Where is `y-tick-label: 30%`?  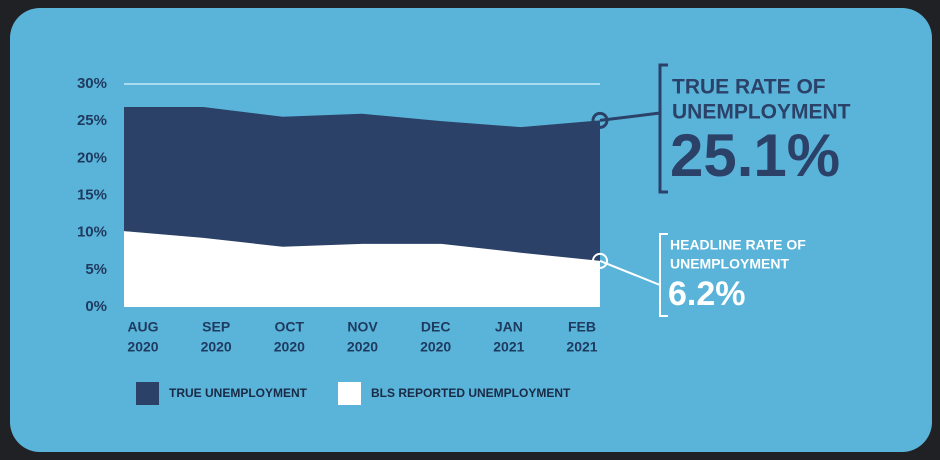
y-tick-label: 30% is located at coordinates (92, 83).